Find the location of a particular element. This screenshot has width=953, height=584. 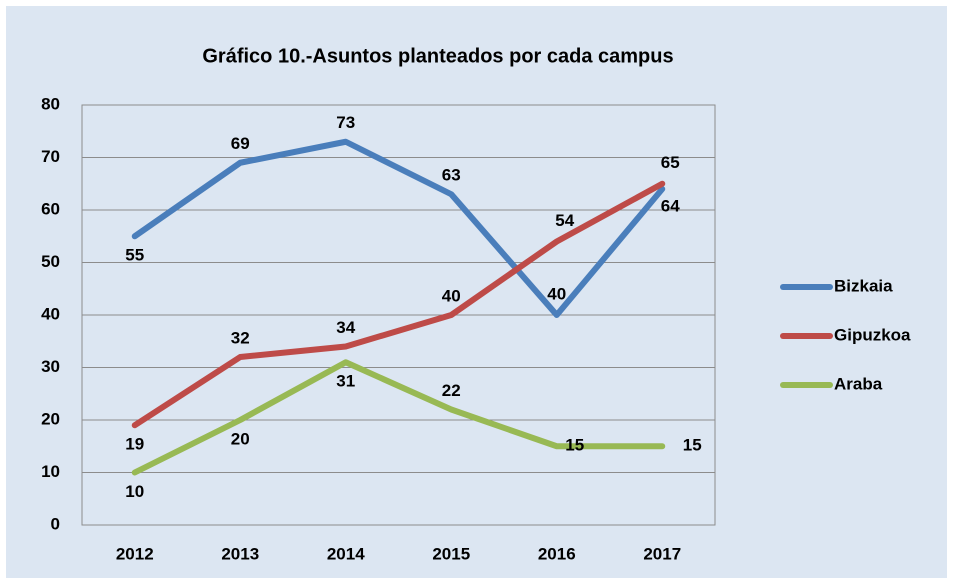

legend-label: Gipuzkoa is located at coordinates (872, 334).